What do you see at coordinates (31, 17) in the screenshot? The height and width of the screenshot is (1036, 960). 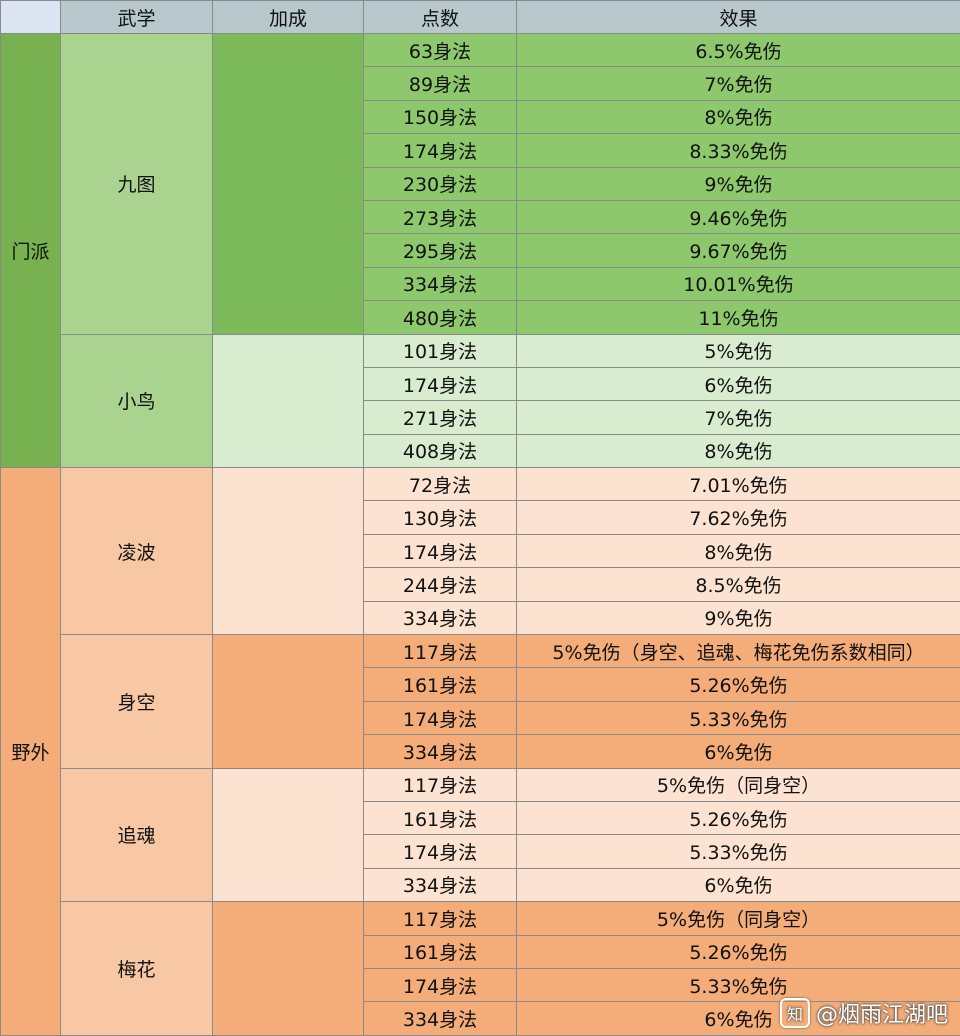 I see `corner-cell` at bounding box center [31, 17].